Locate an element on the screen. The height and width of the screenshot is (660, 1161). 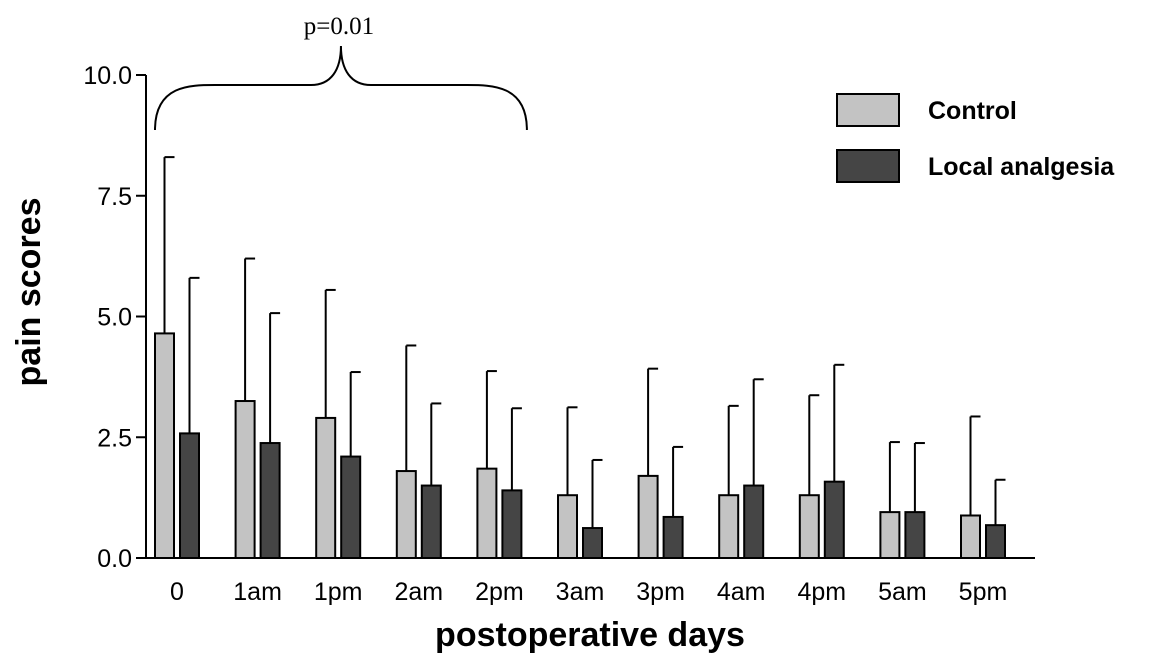
x-tick-label: 5pm is located at coordinates (983, 592).